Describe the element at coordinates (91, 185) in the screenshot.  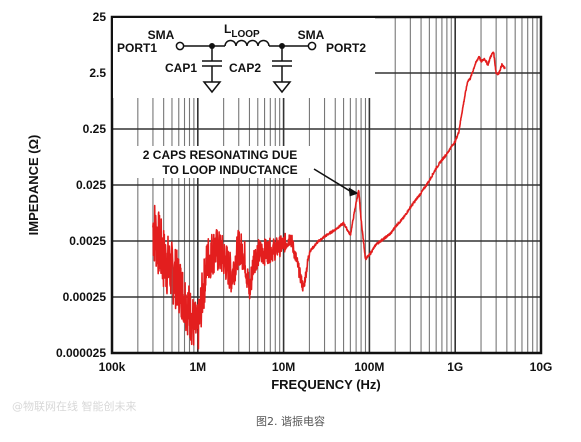
I see `y-tick-label: 0.025` at that location.